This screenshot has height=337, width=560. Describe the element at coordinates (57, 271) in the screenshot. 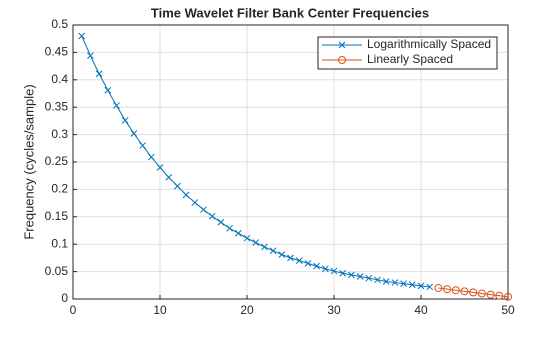

I see `y-tick-label: 0.05` at that location.